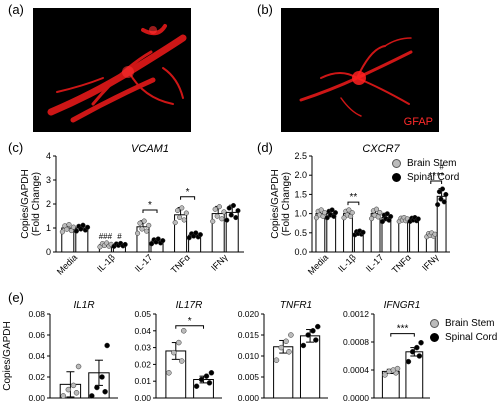 This screenshot has width=500, height=405. Describe the element at coordinates (300, 252) in the screenshot. I see `y-tick-label: 0.0` at that location.